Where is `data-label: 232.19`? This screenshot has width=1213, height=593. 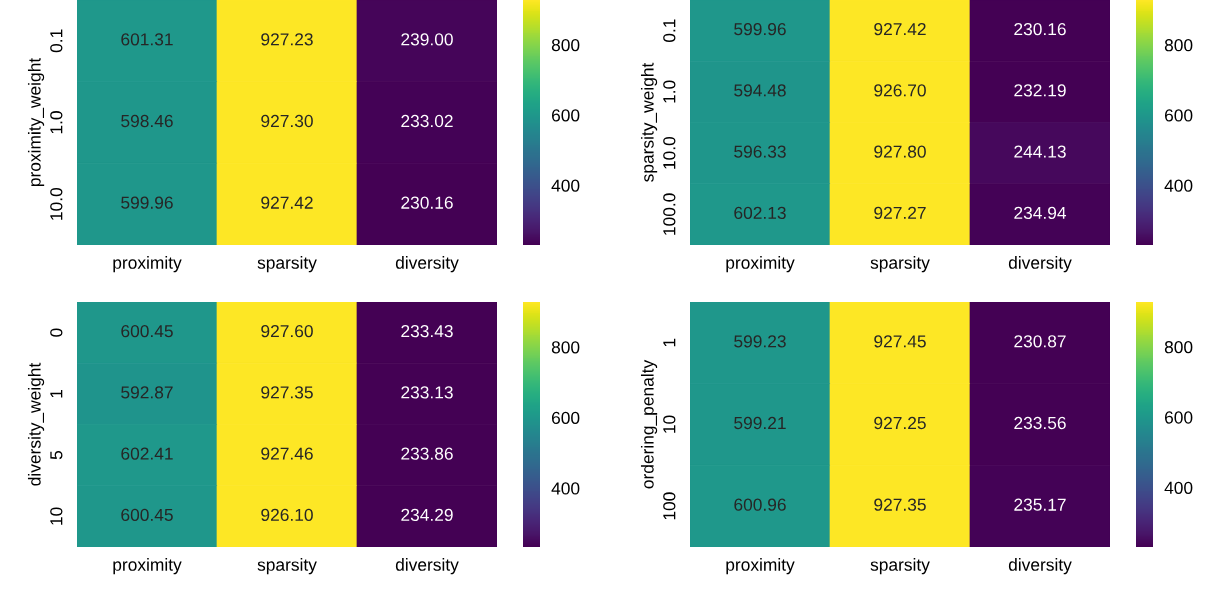 data-label: 232.19 is located at coordinates (1040, 90).